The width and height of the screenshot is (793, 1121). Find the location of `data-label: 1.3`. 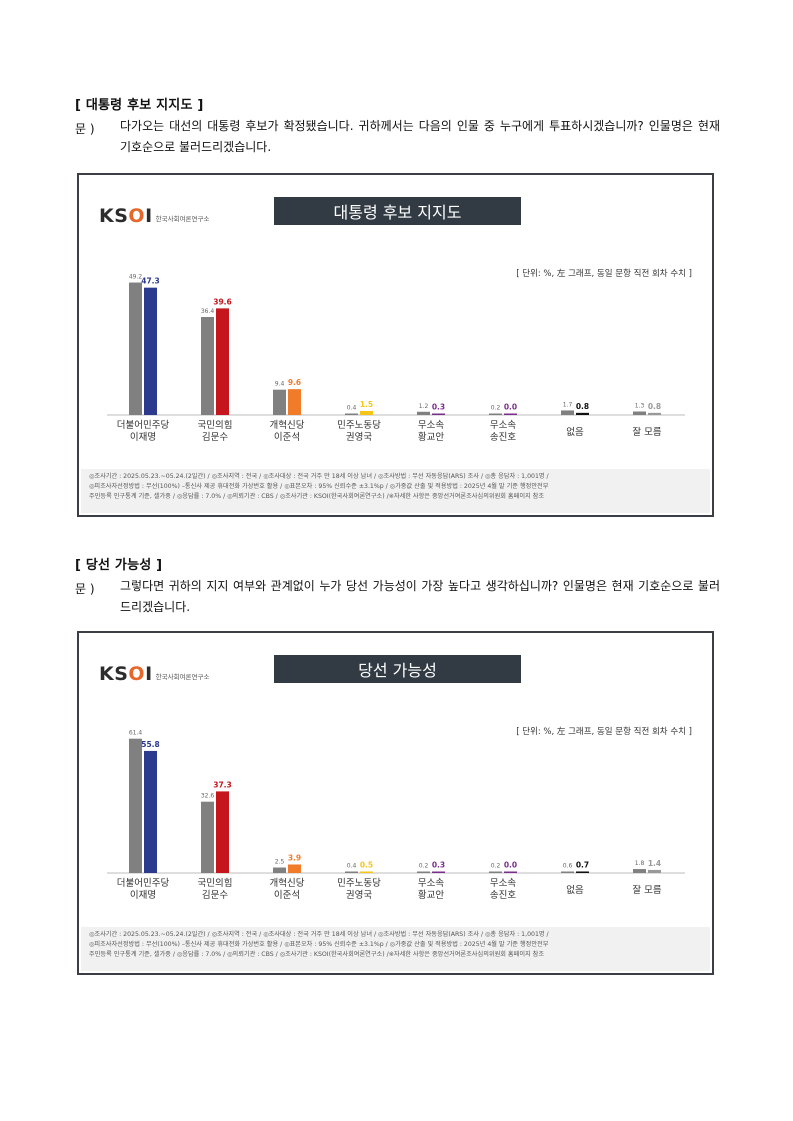

data-label: 1.3 is located at coordinates (640, 406).